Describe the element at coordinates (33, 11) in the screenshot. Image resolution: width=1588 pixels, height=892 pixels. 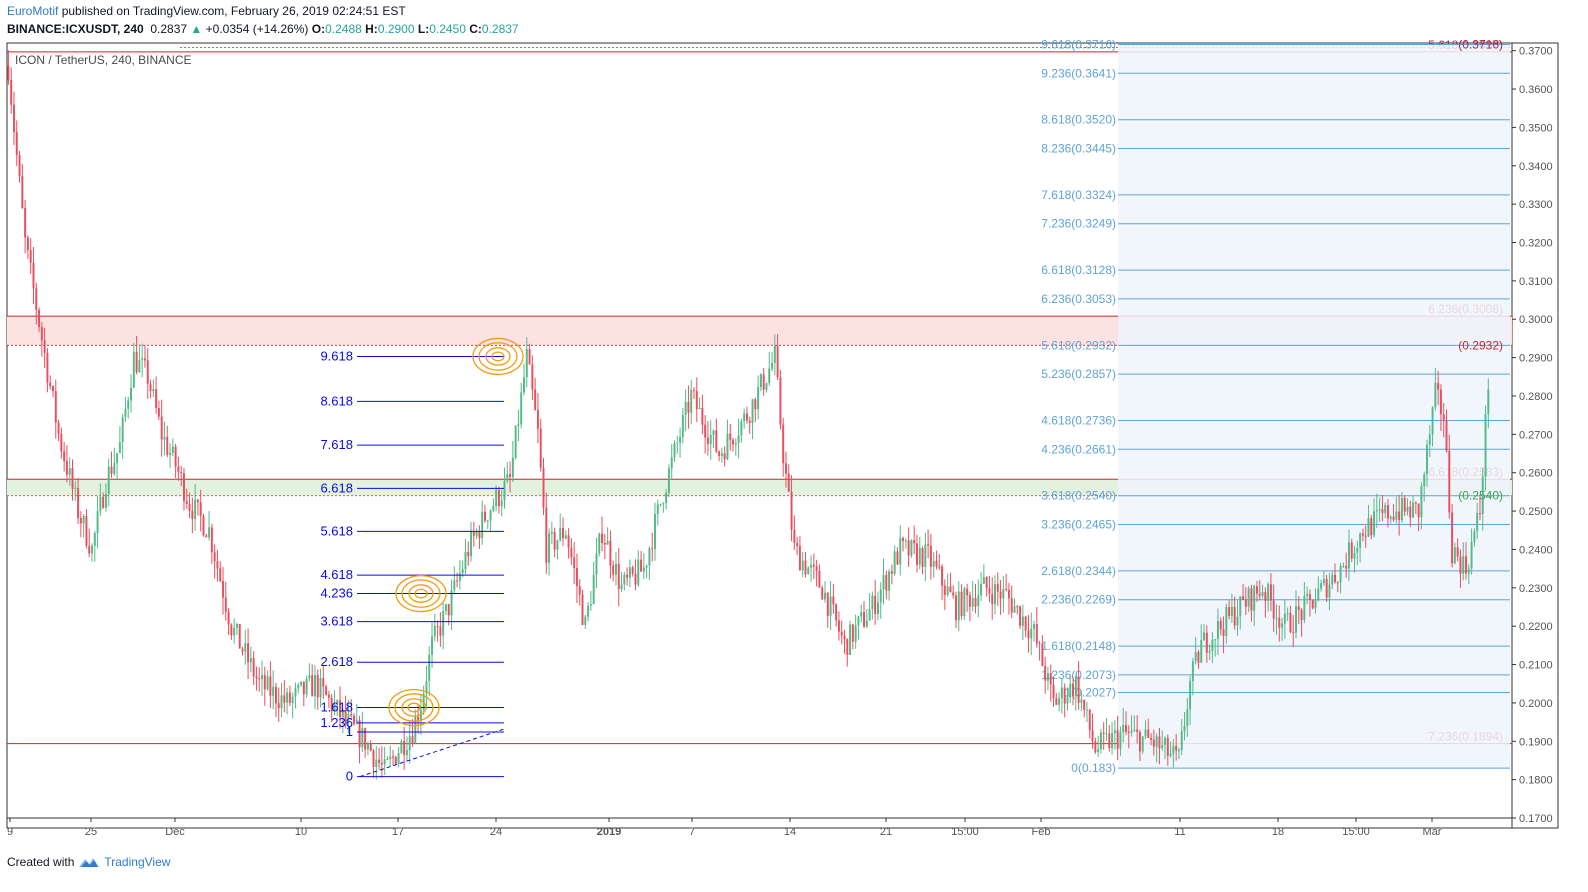
I see `author-link: EuroMotif` at that location.